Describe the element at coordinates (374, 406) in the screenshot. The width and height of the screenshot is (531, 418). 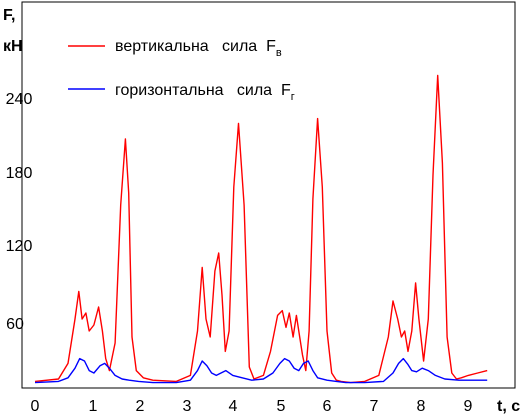
I see `x-tick-label: 7` at that location.